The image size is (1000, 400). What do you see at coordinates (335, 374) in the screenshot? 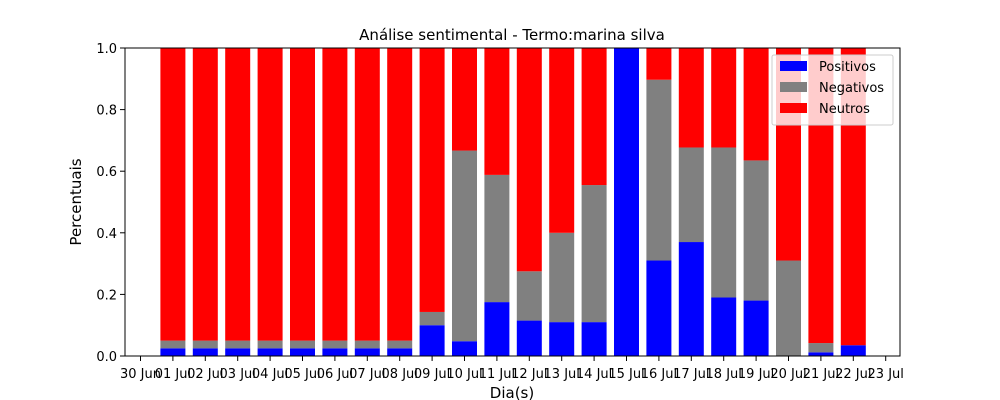
I see `x-tick-label: 06 Jul` at bounding box center [335, 374].